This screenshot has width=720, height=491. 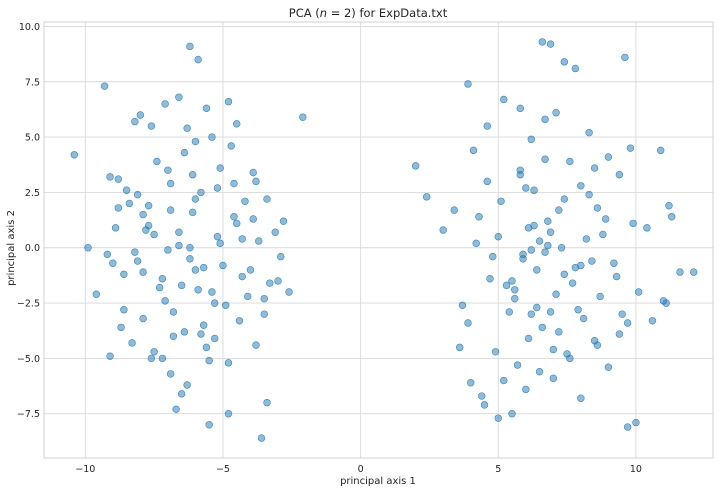 I want to click on y-tick-label: 5.0, so click(x=32, y=138).